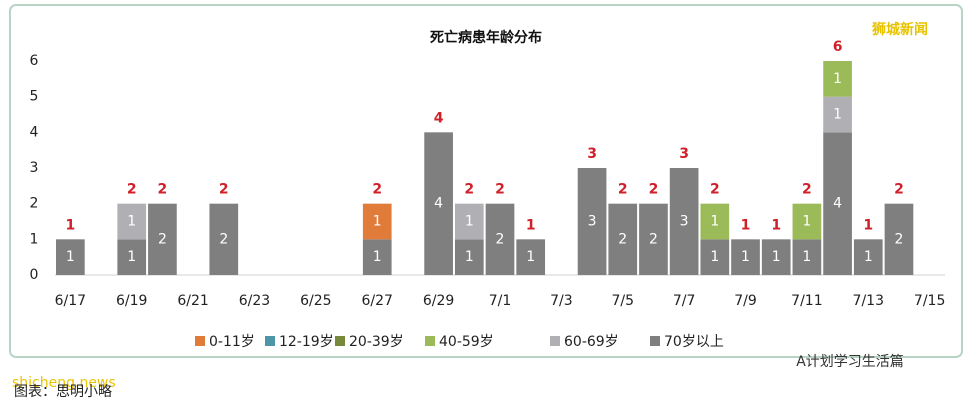 This screenshot has height=404, width=973. What do you see at coordinates (438, 301) in the screenshot?
I see `x-tick-label: 6/29` at bounding box center [438, 301].